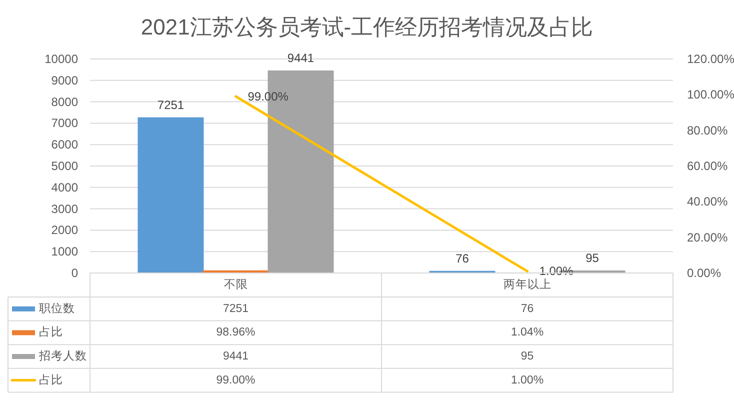 The width and height of the screenshot is (734, 401). What do you see at coordinates (462, 258) in the screenshot?
I see `text: 76` at bounding box center [462, 258].